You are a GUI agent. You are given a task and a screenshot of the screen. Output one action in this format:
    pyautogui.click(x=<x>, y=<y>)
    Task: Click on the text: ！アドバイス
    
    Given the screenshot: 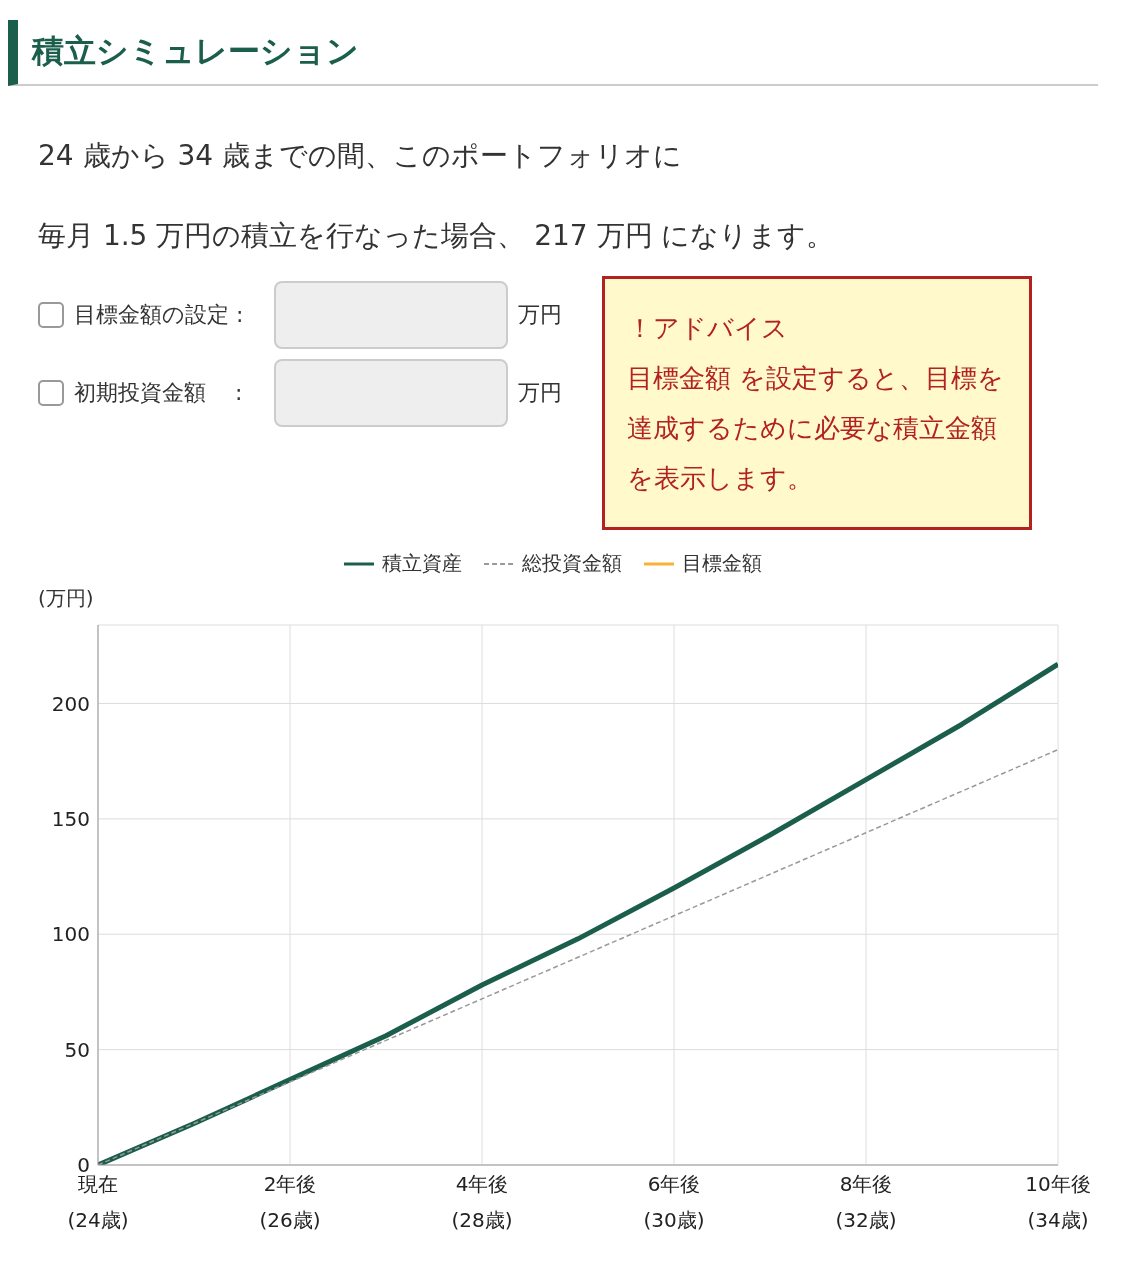 What is the action you would take?
    pyautogui.click(x=708, y=328)
    